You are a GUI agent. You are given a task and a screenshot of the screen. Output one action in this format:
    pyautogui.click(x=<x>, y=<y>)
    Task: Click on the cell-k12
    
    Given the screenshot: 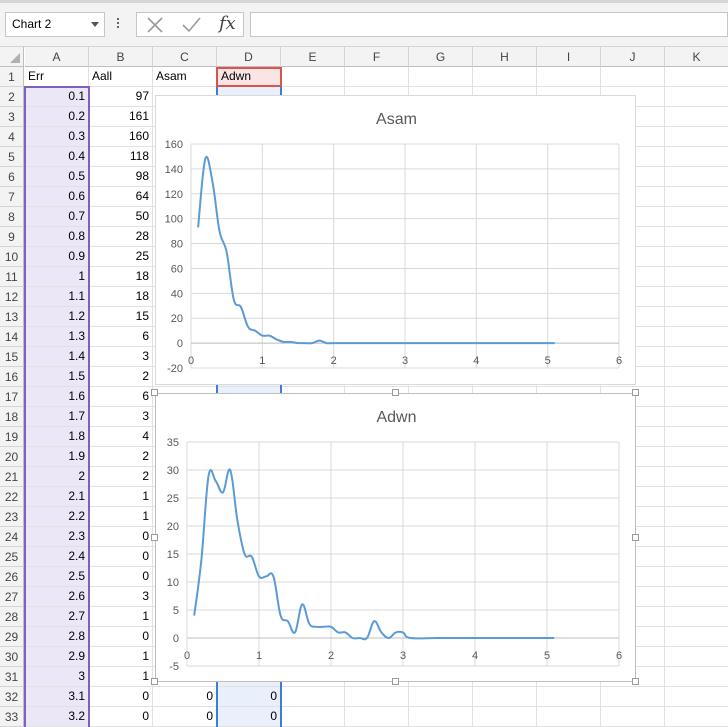 What is the action you would take?
    pyautogui.click(x=696, y=297)
    